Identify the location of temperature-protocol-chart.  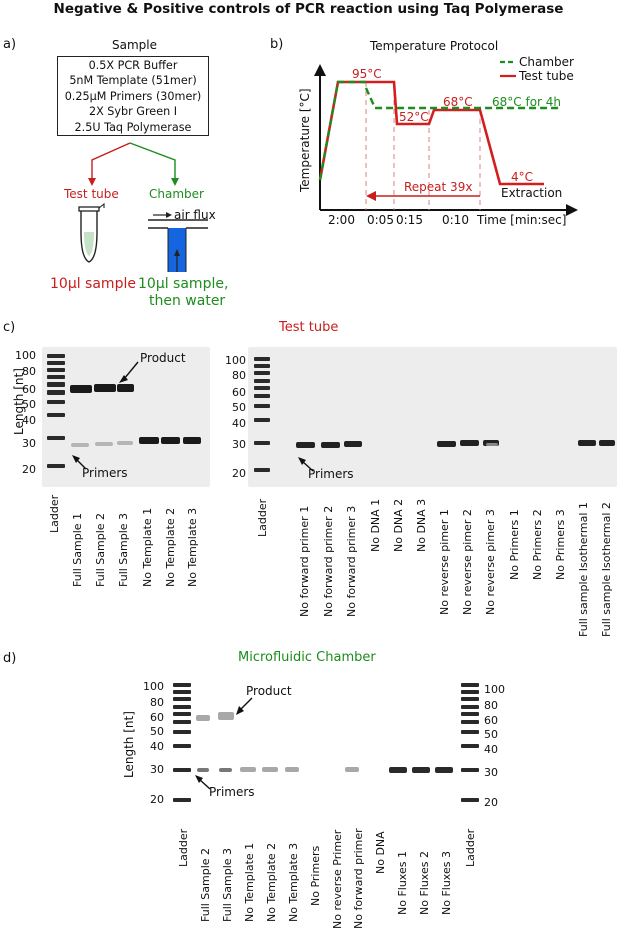
(446, 138).